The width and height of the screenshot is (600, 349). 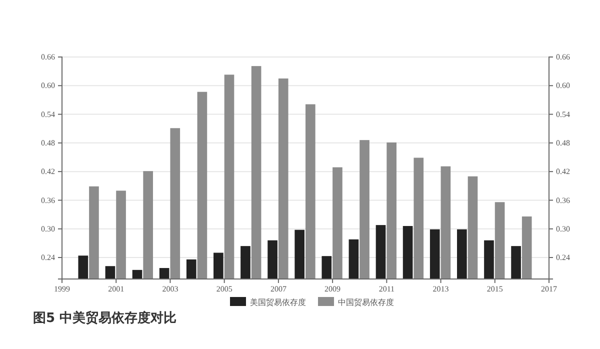 What do you see at coordinates (278, 302) in the screenshot?
I see `legend-label: 美国贸易依存度` at bounding box center [278, 302].